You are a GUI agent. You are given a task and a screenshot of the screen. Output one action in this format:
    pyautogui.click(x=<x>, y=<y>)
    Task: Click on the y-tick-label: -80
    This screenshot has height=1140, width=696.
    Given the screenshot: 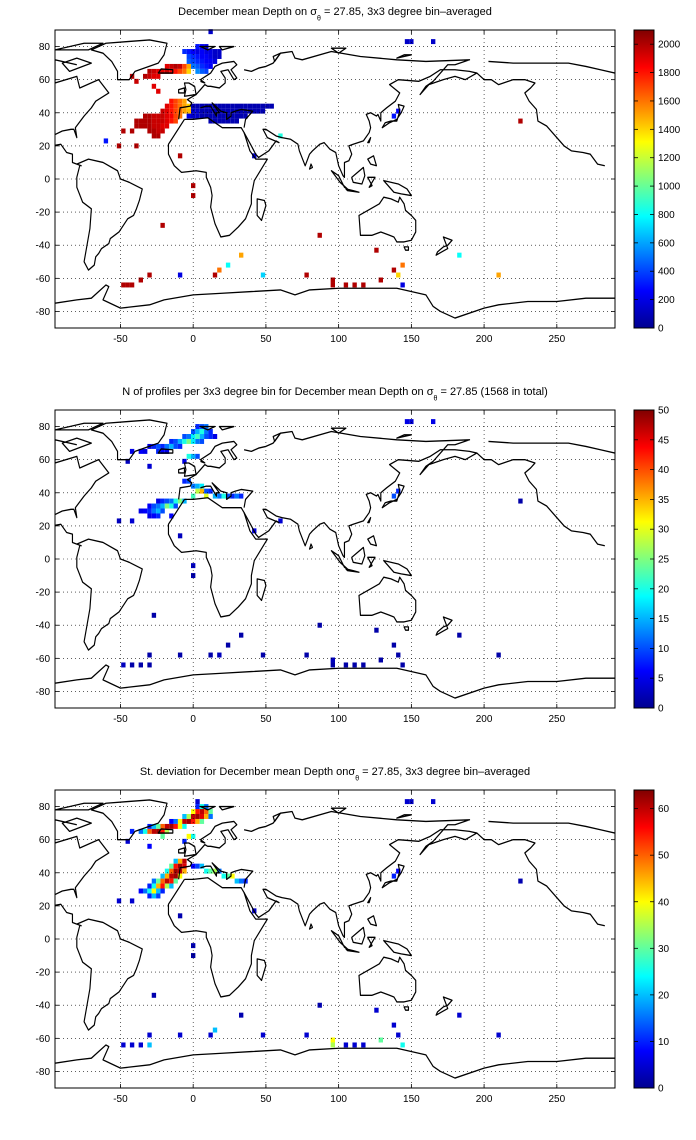 What is the action you would take?
    pyautogui.click(x=43, y=692)
    